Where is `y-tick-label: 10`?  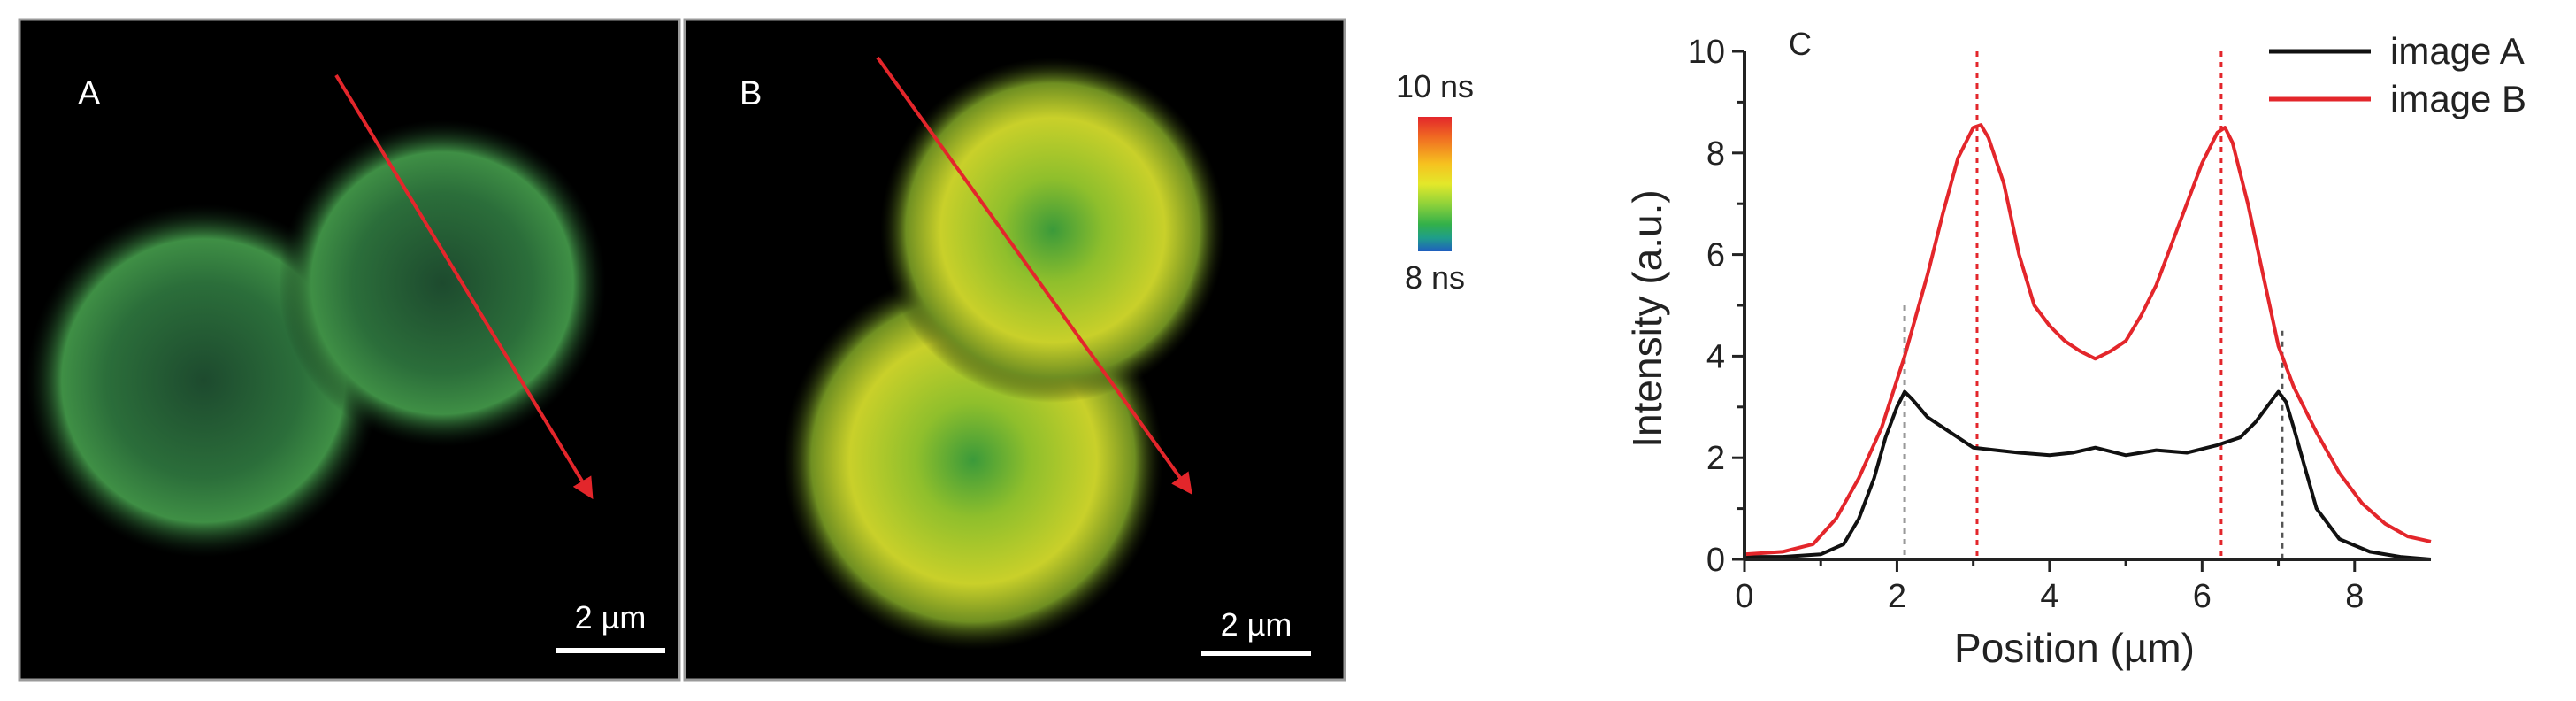 y-tick-label: 10 is located at coordinates (1706, 52).